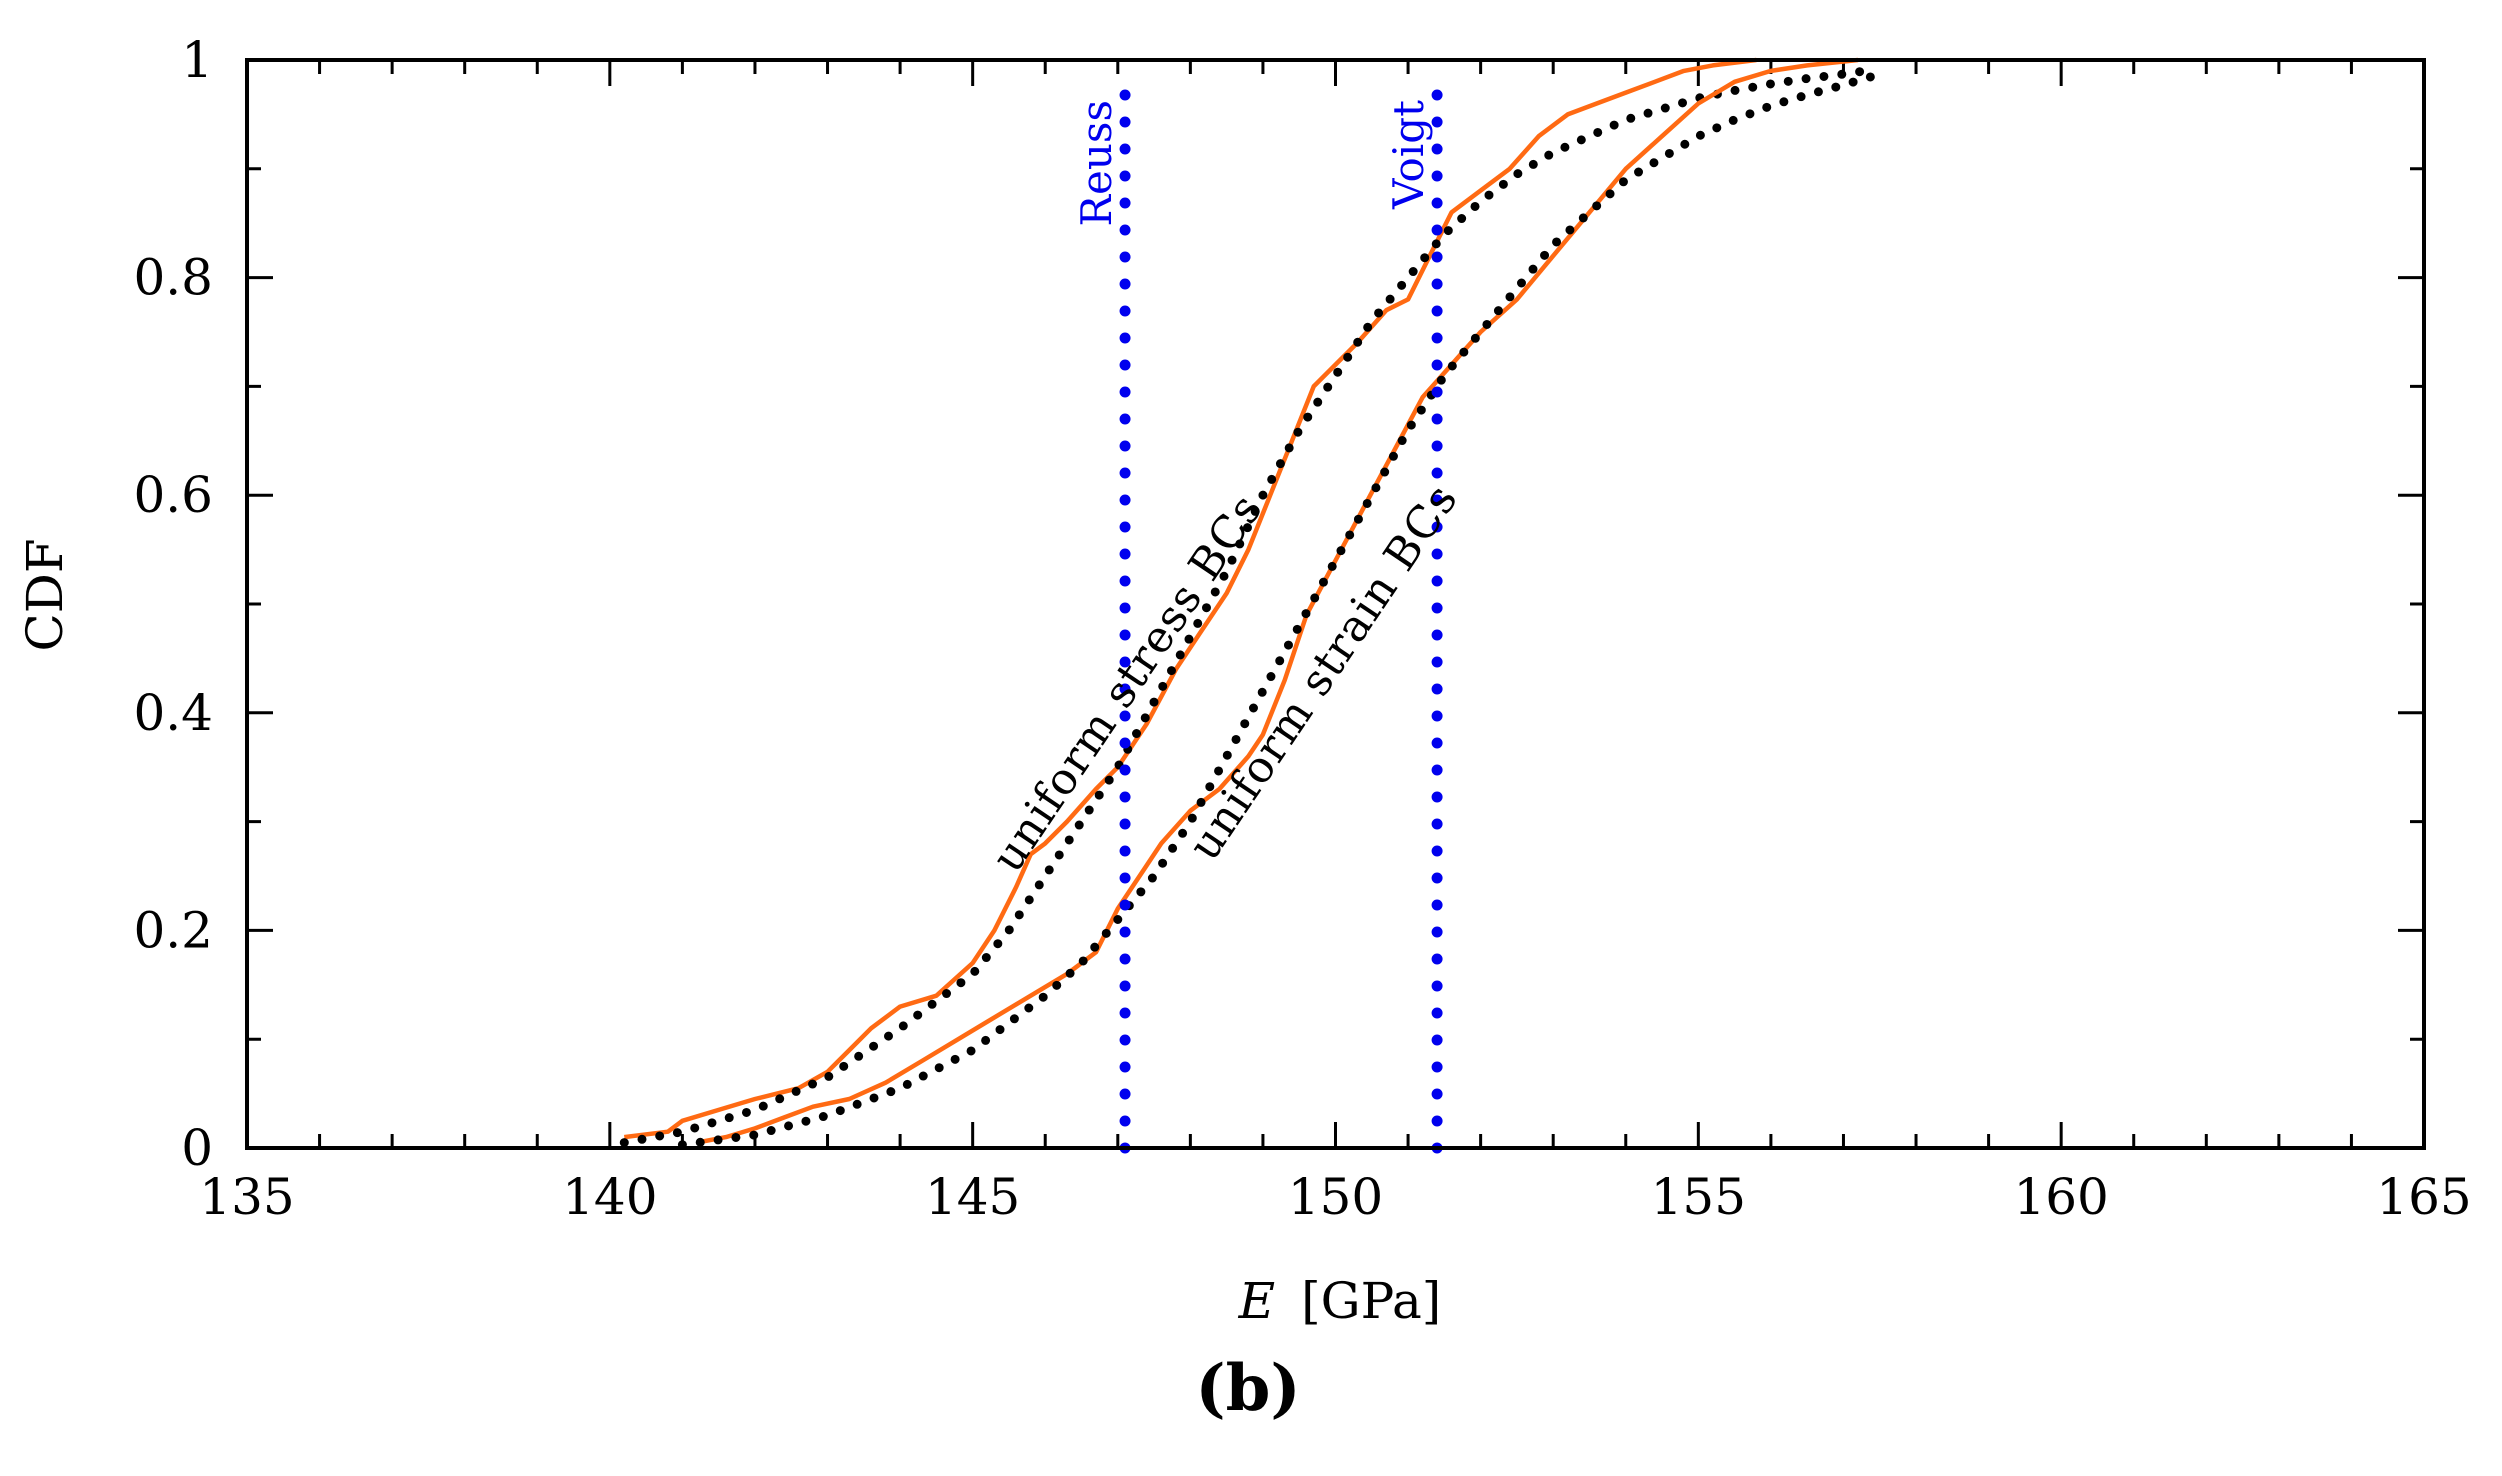  I want to click on y-tick-label: 1, so click(197, 60).